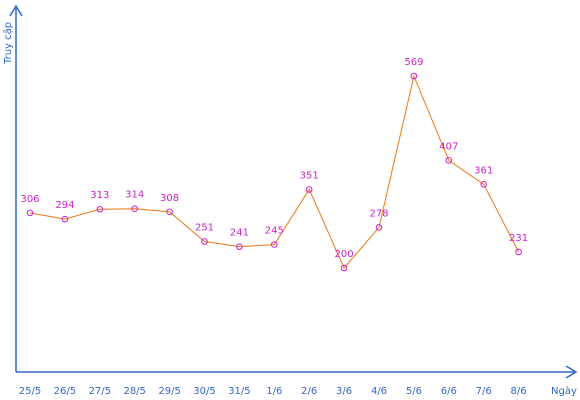  I want to click on x-tick-label: 28/5, so click(134, 391).